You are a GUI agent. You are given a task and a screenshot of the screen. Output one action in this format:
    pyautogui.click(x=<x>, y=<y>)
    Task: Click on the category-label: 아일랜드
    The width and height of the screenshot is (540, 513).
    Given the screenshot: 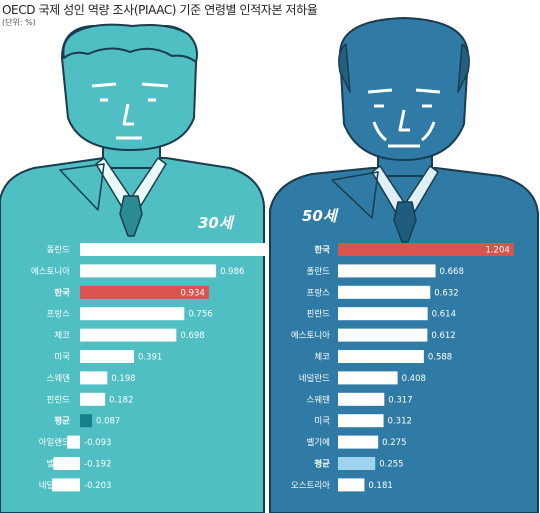 What is the action you would take?
    pyautogui.click(x=54, y=442)
    